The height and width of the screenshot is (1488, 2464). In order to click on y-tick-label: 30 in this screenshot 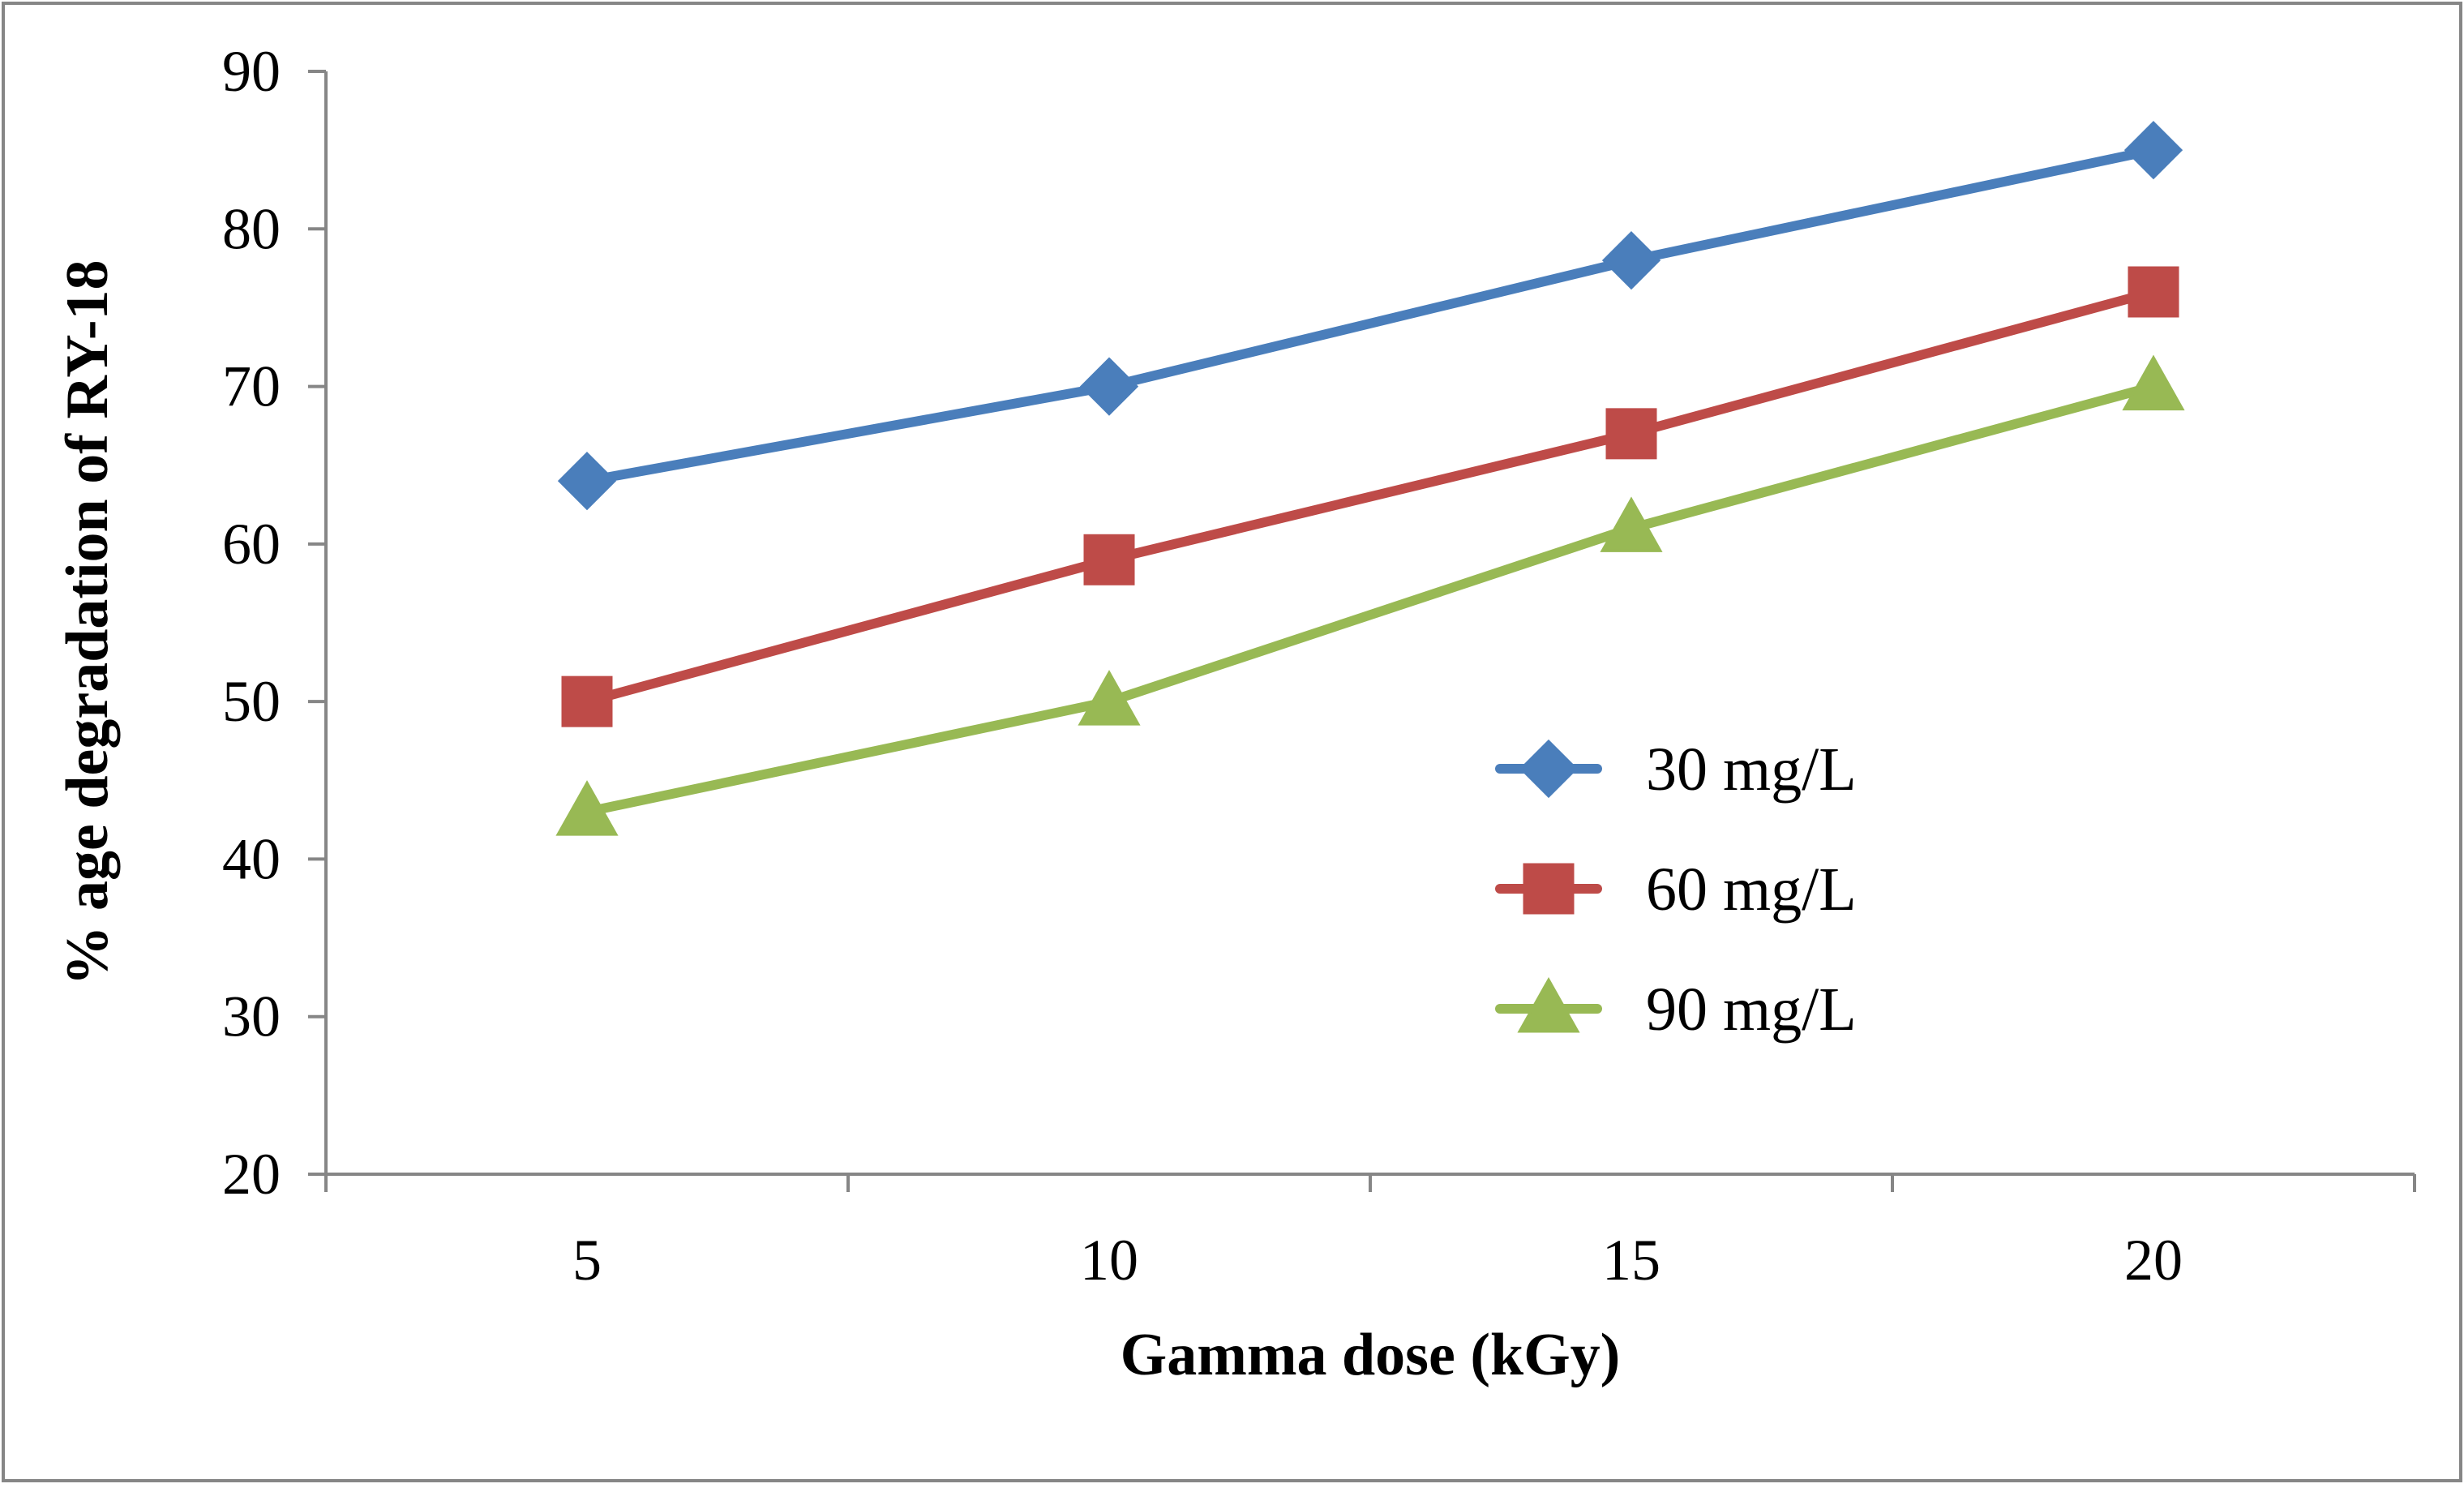, I will do `click(251, 1016)`.